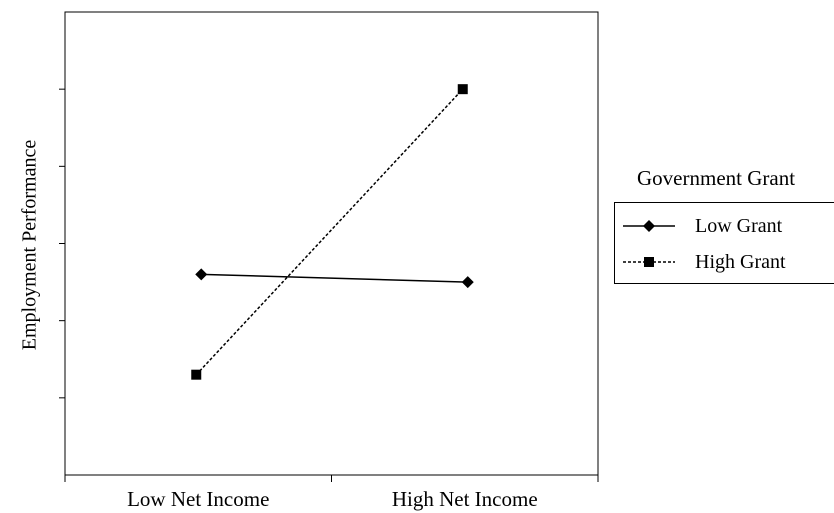  What do you see at coordinates (334, 278) in the screenshot?
I see `series-line-low-grant` at bounding box center [334, 278].